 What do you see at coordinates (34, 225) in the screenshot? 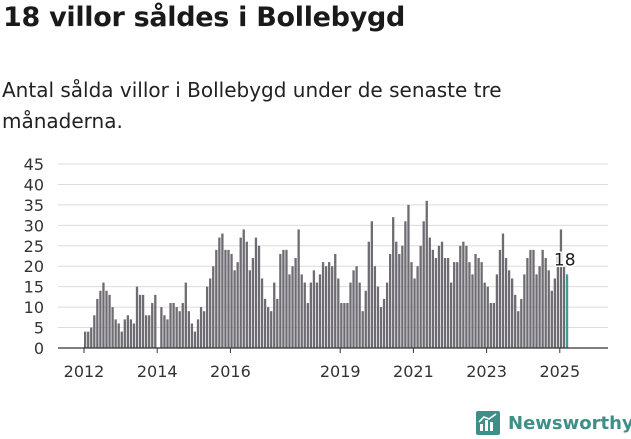
I see `y-tick-label: 30` at bounding box center [34, 225].